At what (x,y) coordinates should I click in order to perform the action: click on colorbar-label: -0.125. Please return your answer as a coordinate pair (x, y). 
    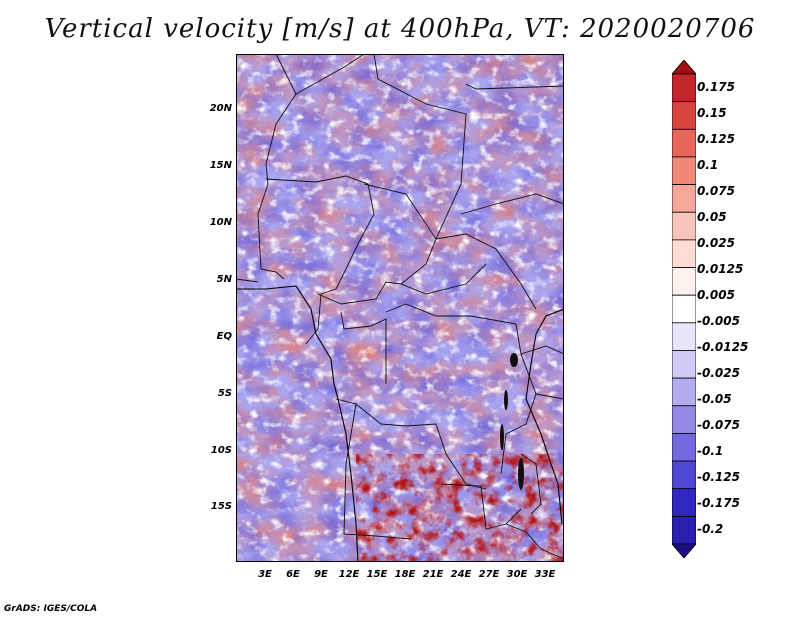
    Looking at the image, I should click on (718, 477).